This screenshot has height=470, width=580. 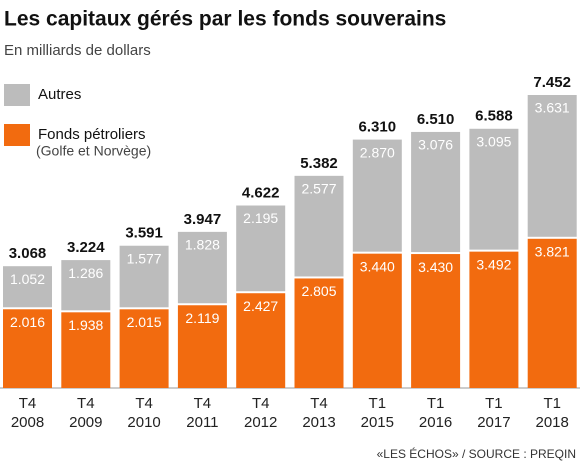 I want to click on total-label: 6.588, so click(x=494, y=116).